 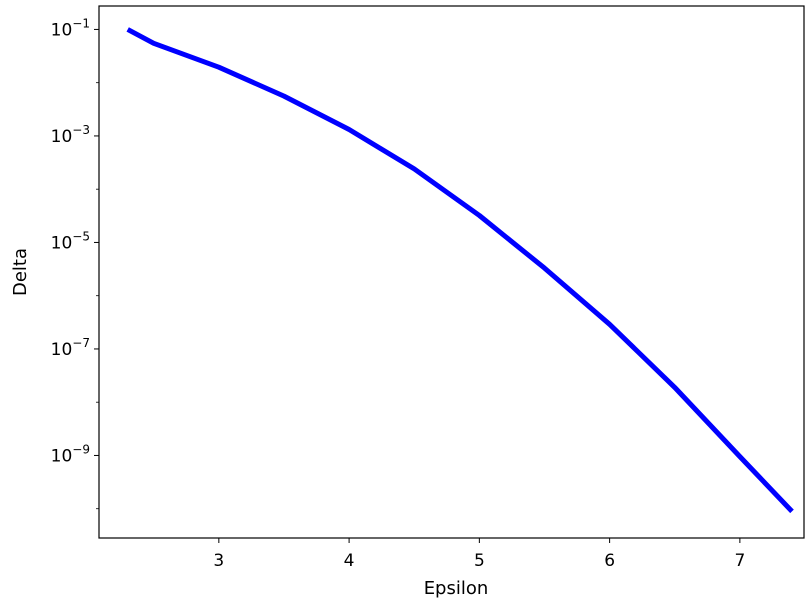 What do you see at coordinates (70, 454) in the screenshot?
I see `y-tick-label: 10⁻⁹` at bounding box center [70, 454].